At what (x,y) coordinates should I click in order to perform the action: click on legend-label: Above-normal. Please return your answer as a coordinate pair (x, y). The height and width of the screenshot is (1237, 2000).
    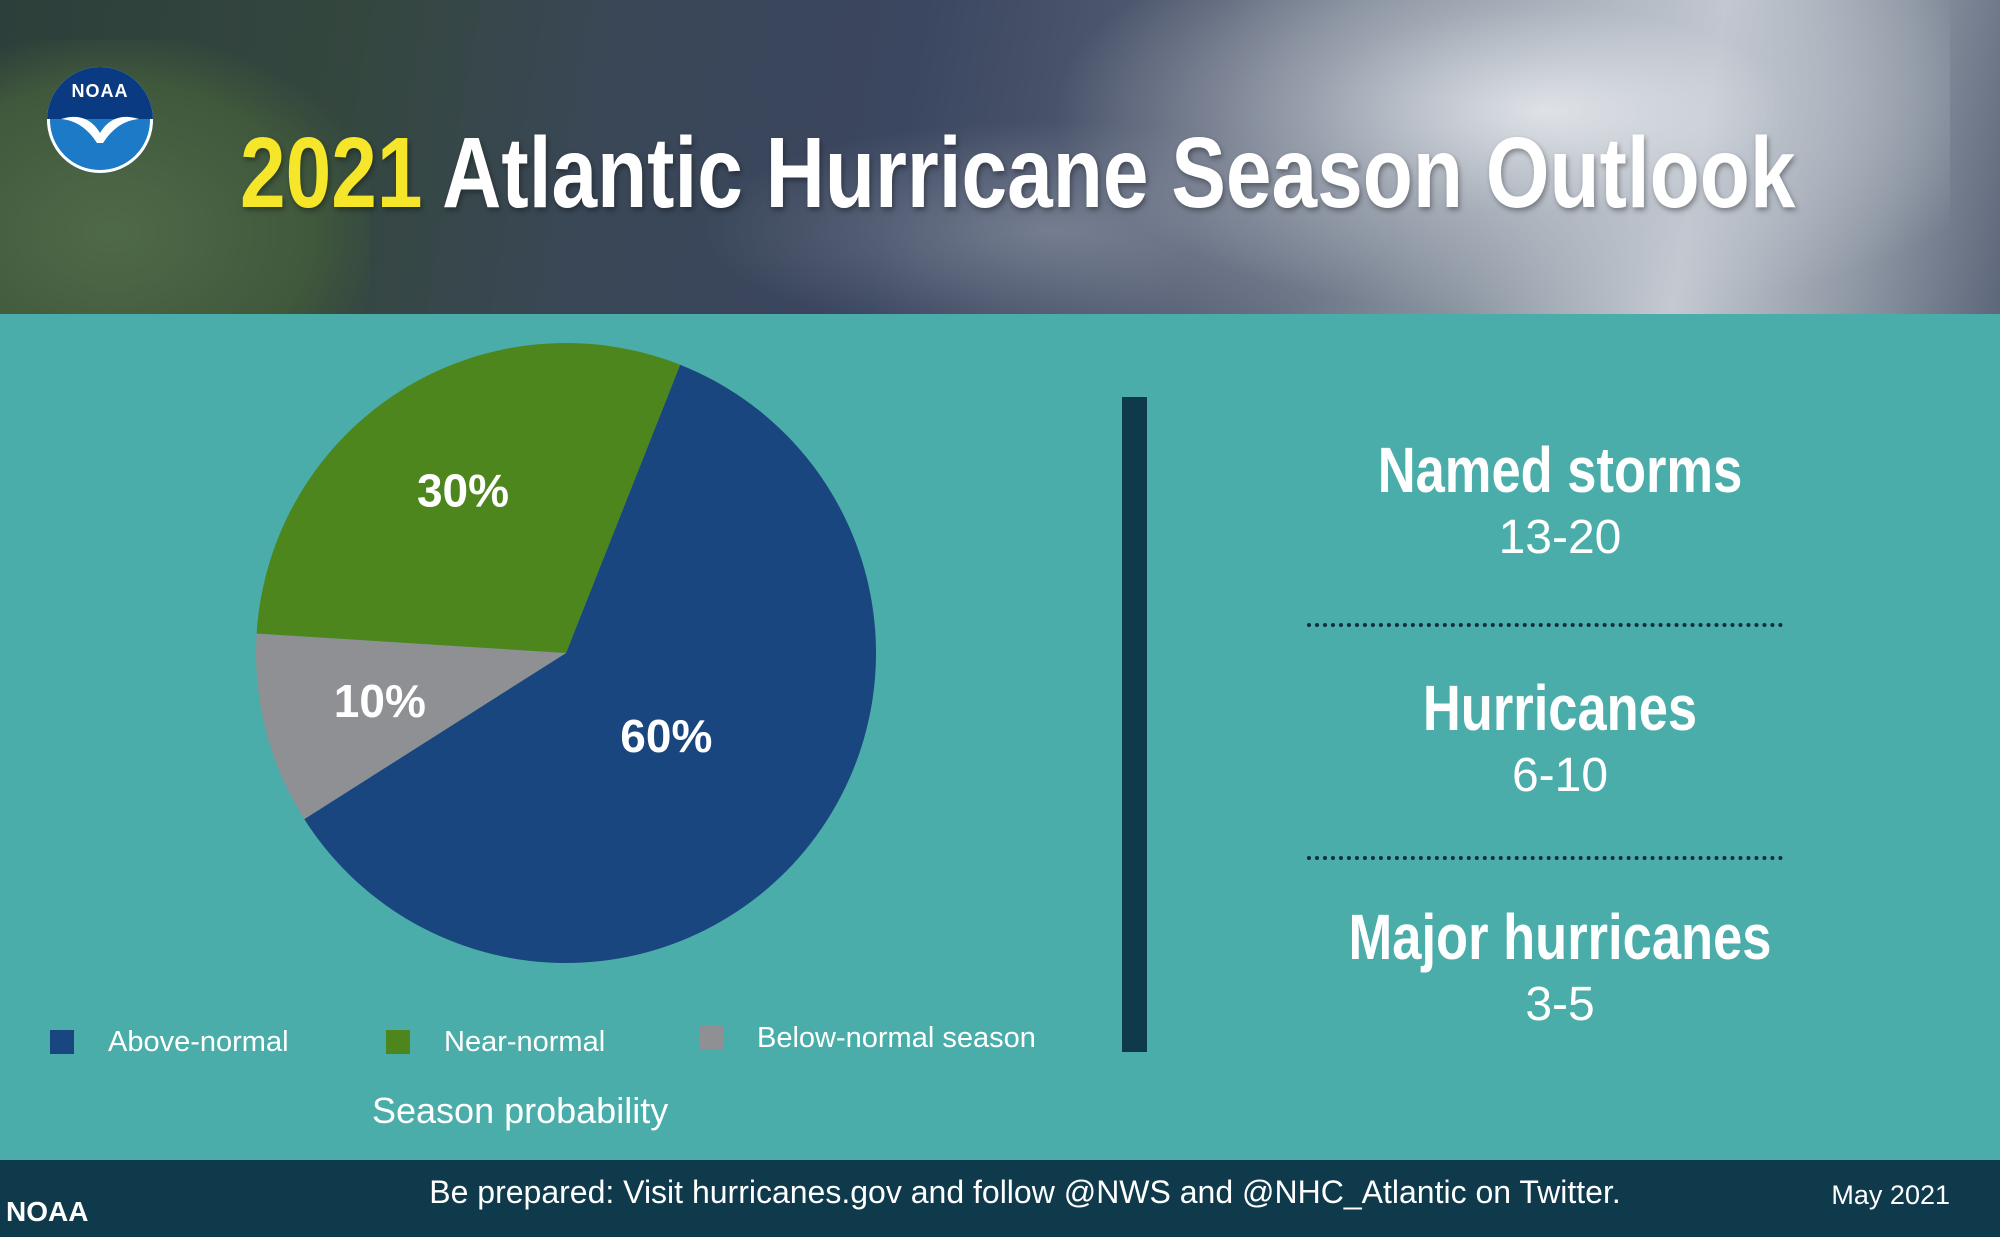
    Looking at the image, I should click on (198, 1041).